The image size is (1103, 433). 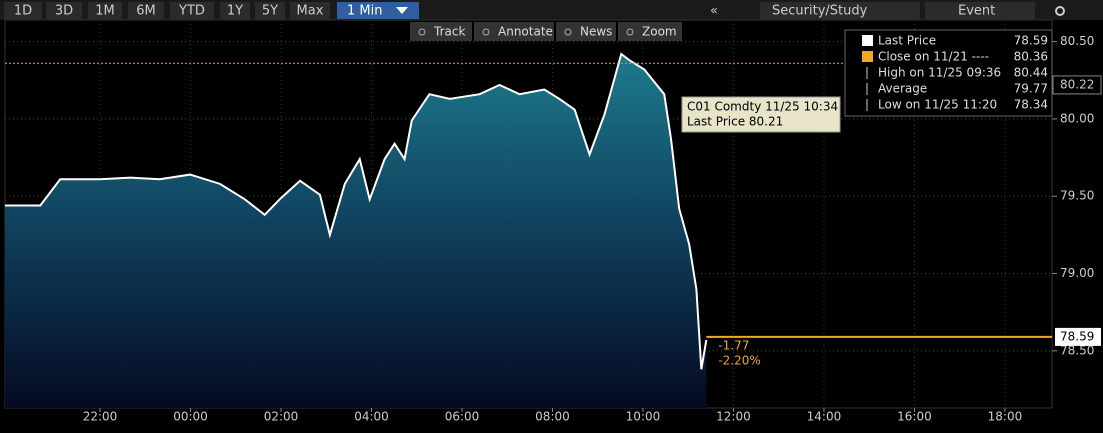 I want to click on y-tick-label: 79.50, so click(x=1077, y=196).